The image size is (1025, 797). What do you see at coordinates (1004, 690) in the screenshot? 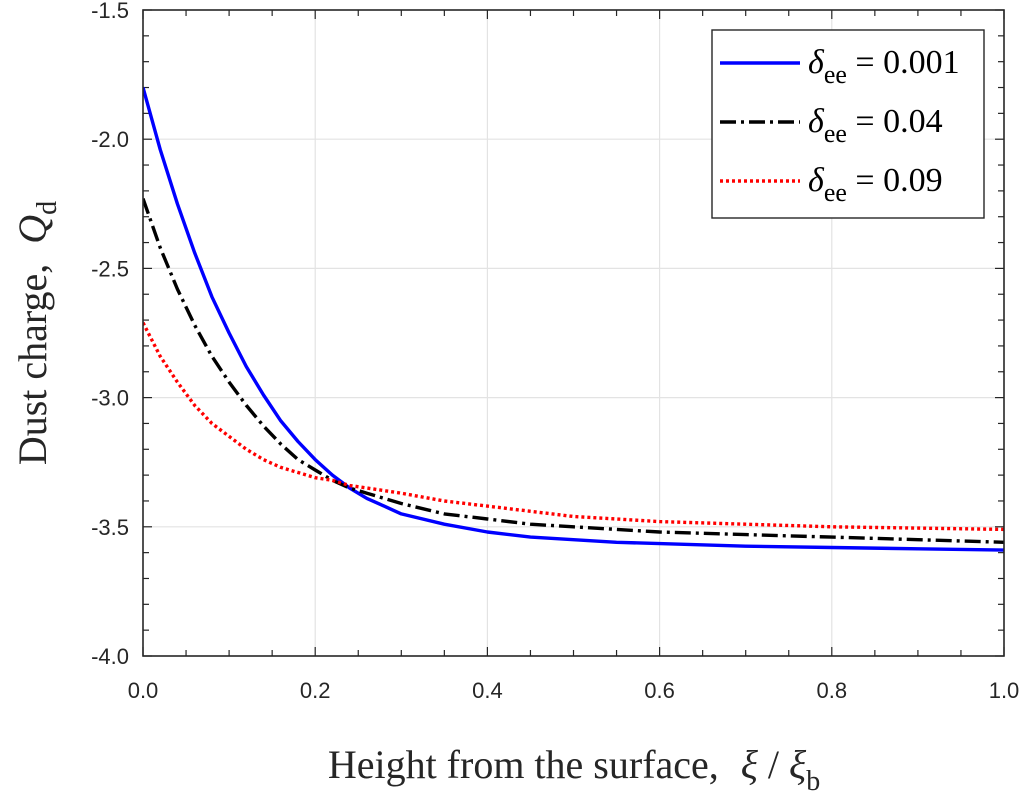
I see `x-tick-label: 1.0` at bounding box center [1004, 690].